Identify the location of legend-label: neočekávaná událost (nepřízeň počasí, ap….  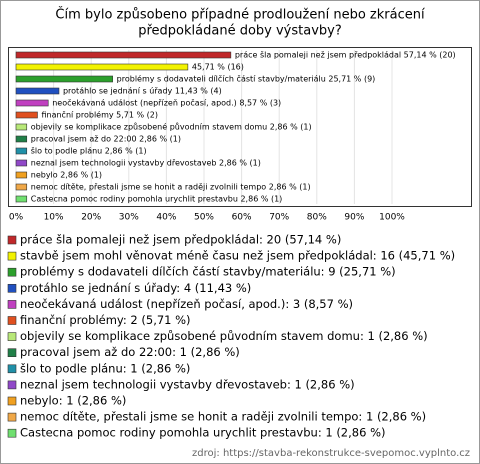
(186, 304).